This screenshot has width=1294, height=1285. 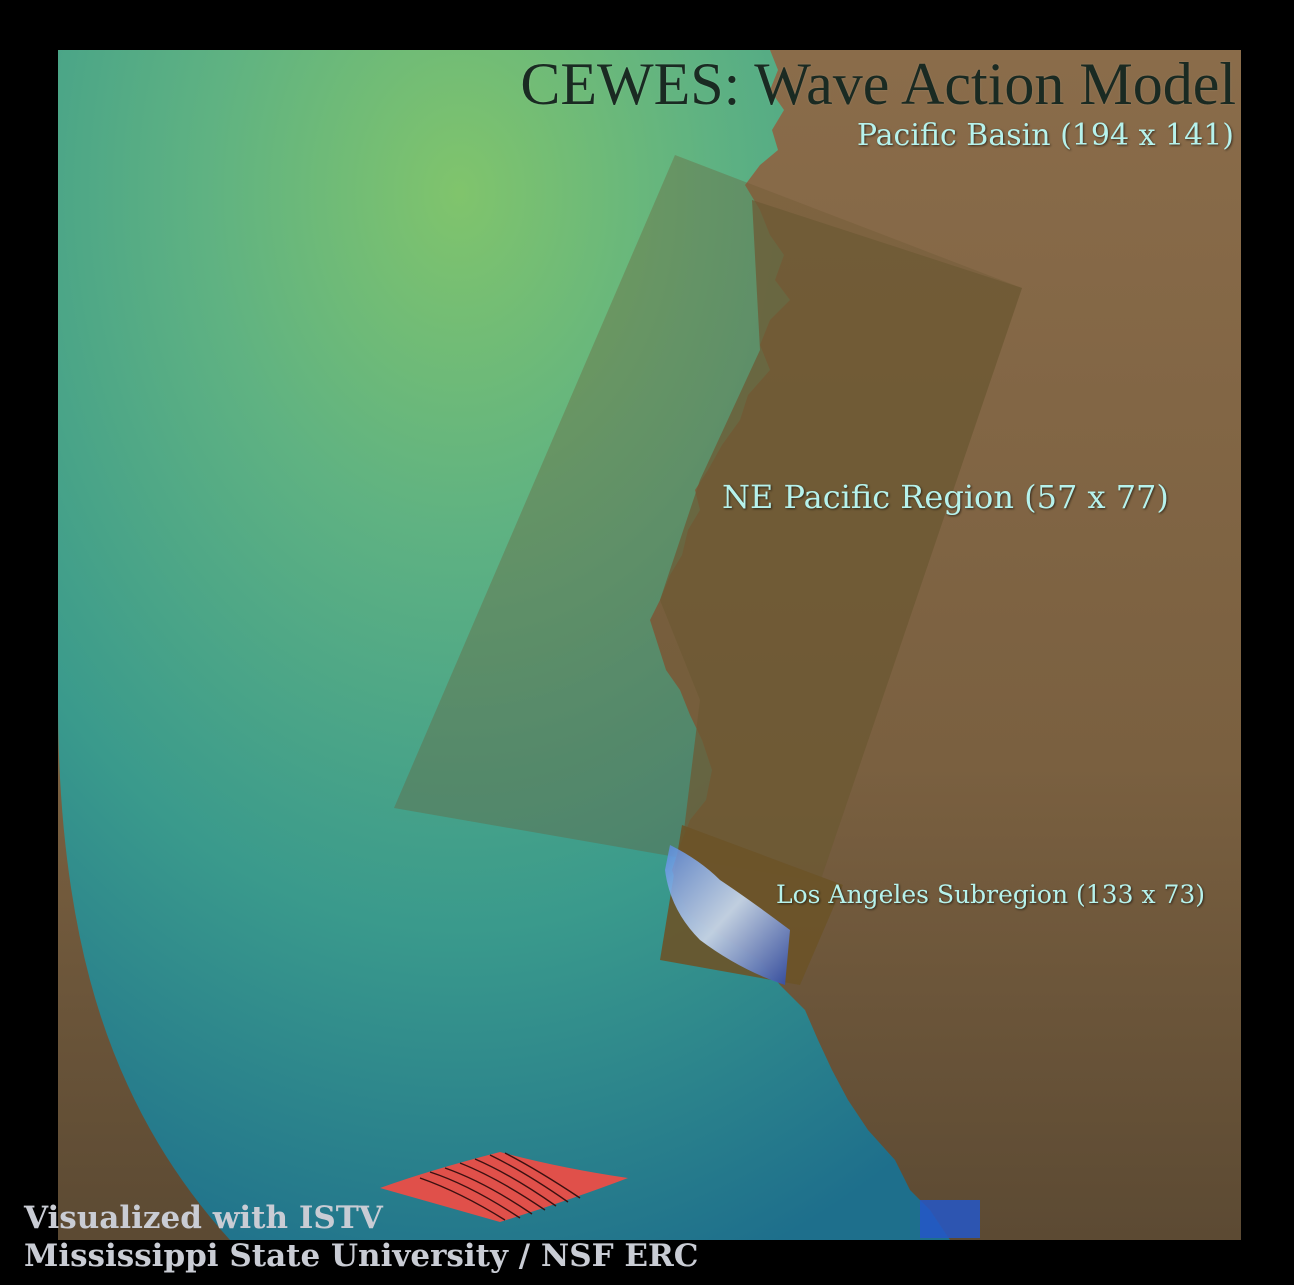 I want to click on wave-surface-icon, so click(x=504, y=1187).